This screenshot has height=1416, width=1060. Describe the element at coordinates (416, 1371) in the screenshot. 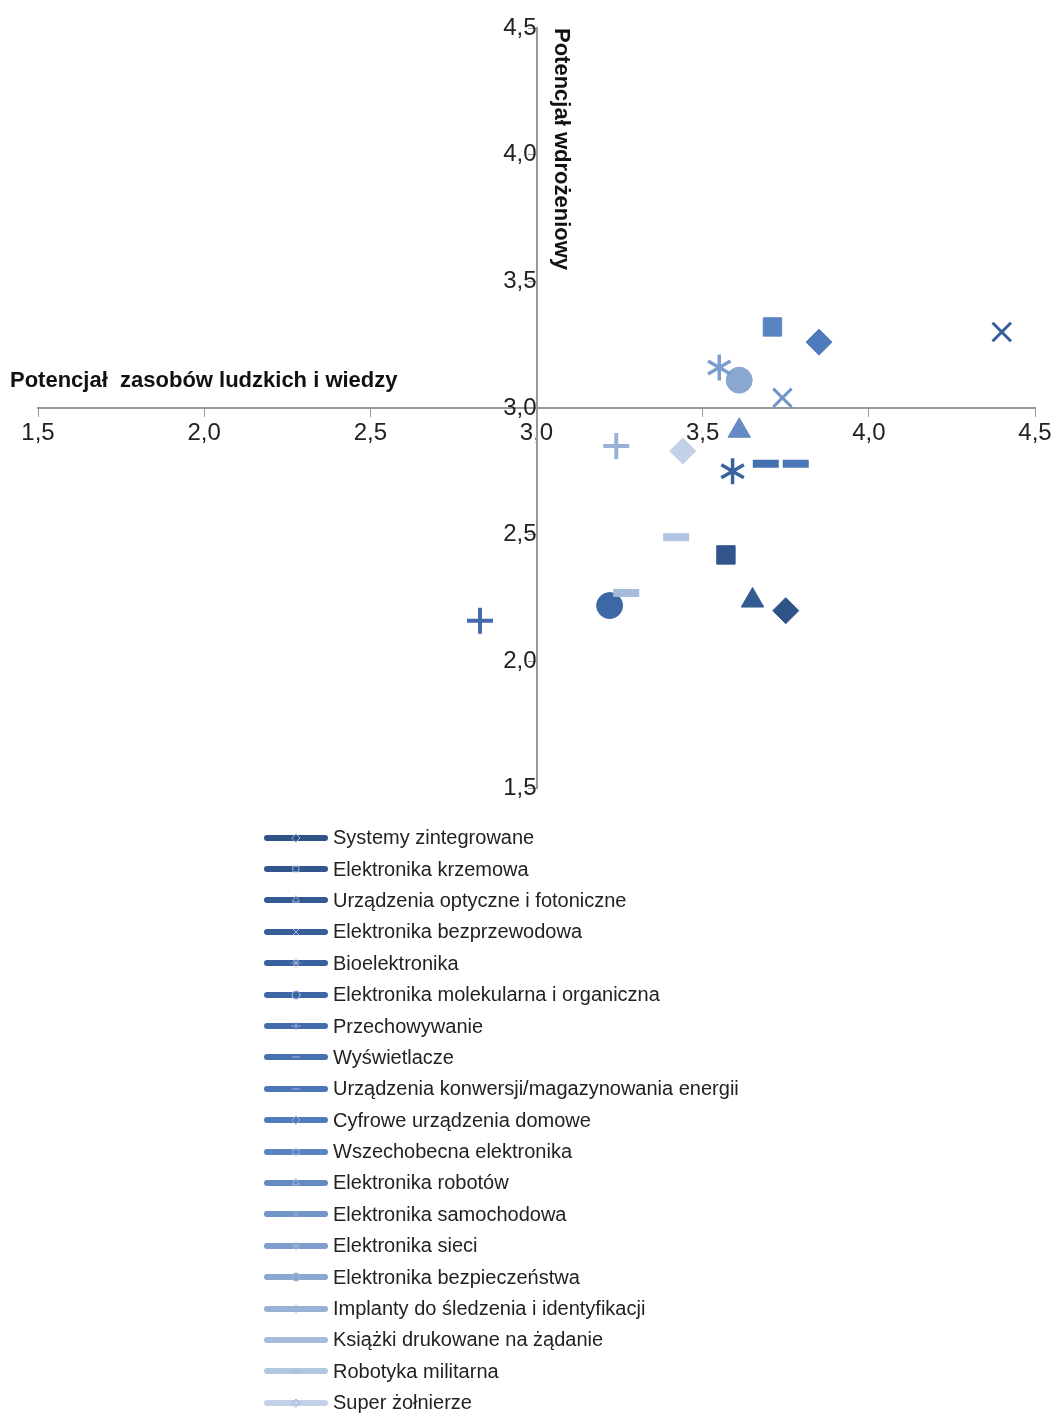

I see `legend-label: Robotyka militarna` at that location.